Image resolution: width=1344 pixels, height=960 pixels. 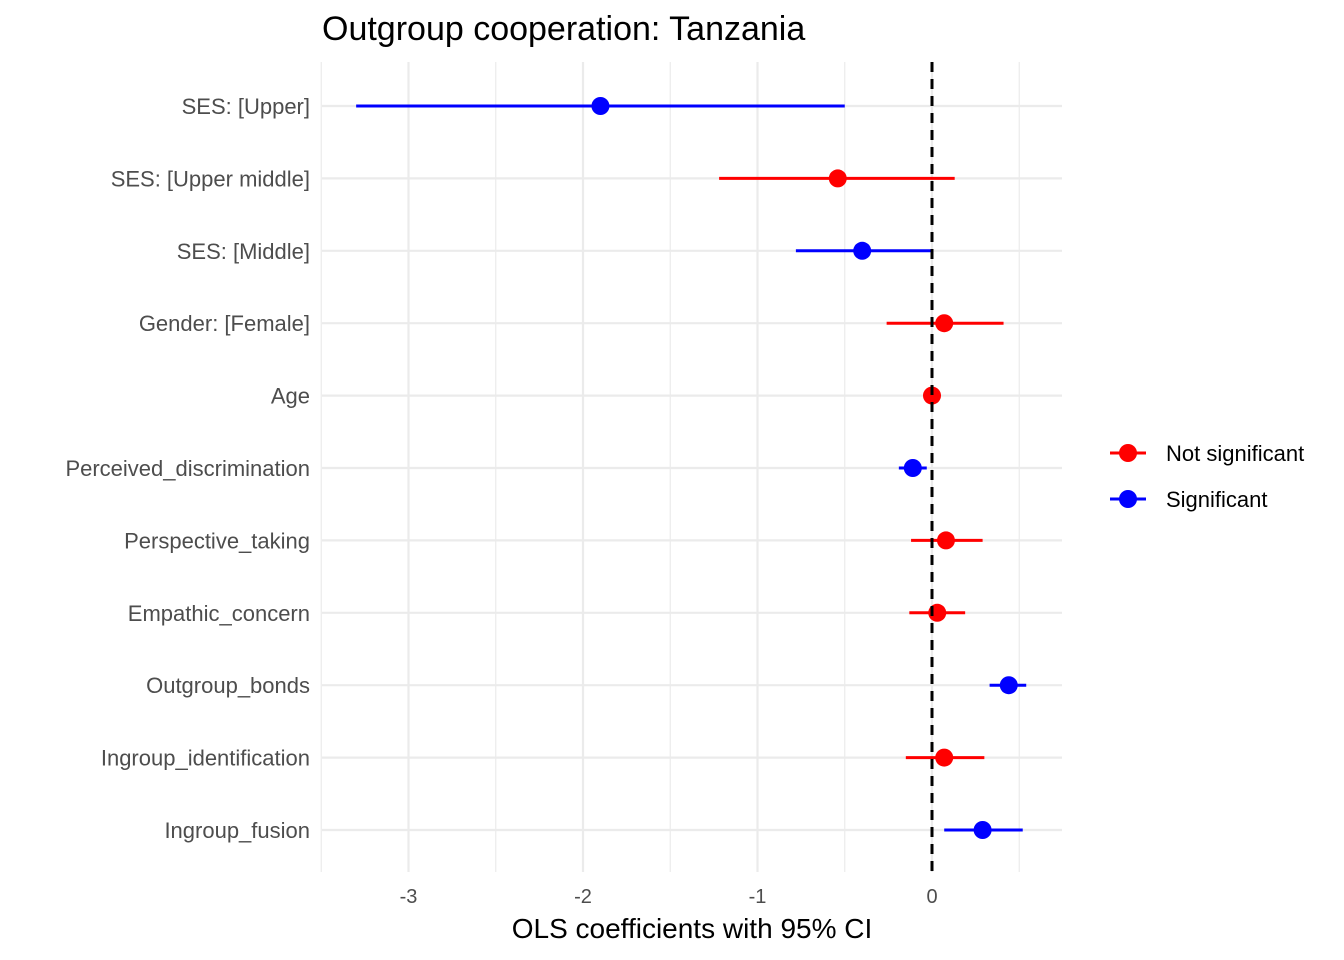 I want to click on chart-title: Outgroup cooperation: Tanzania, so click(x=563, y=29).